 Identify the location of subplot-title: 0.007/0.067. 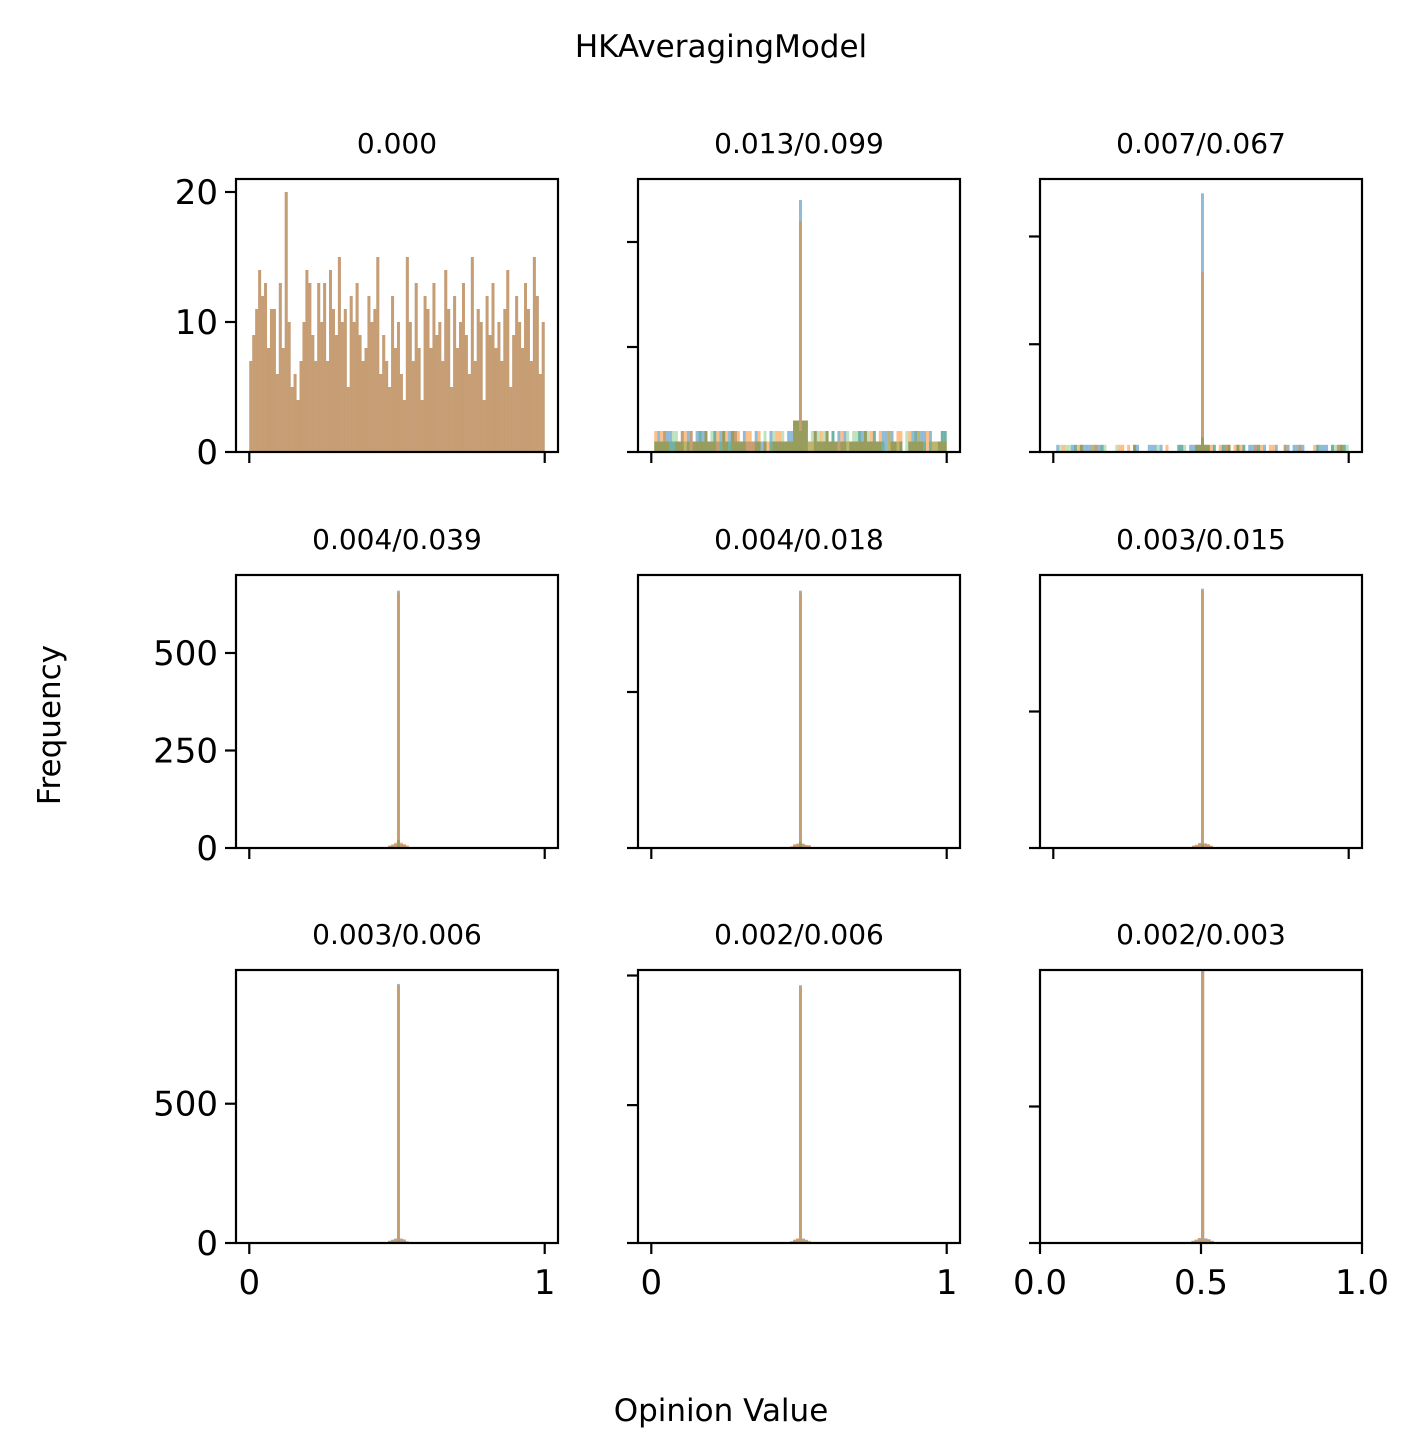
(1201, 143).